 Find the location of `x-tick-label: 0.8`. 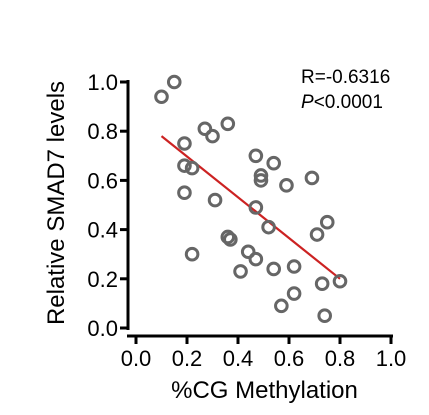

x-tick-label: 0.8 is located at coordinates (340, 358).